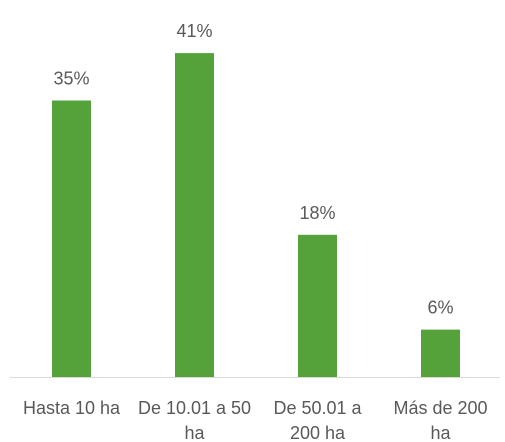  What do you see at coordinates (194, 420) in the screenshot?
I see `x-tick-label: De 10.01 a 50 ha` at bounding box center [194, 420].